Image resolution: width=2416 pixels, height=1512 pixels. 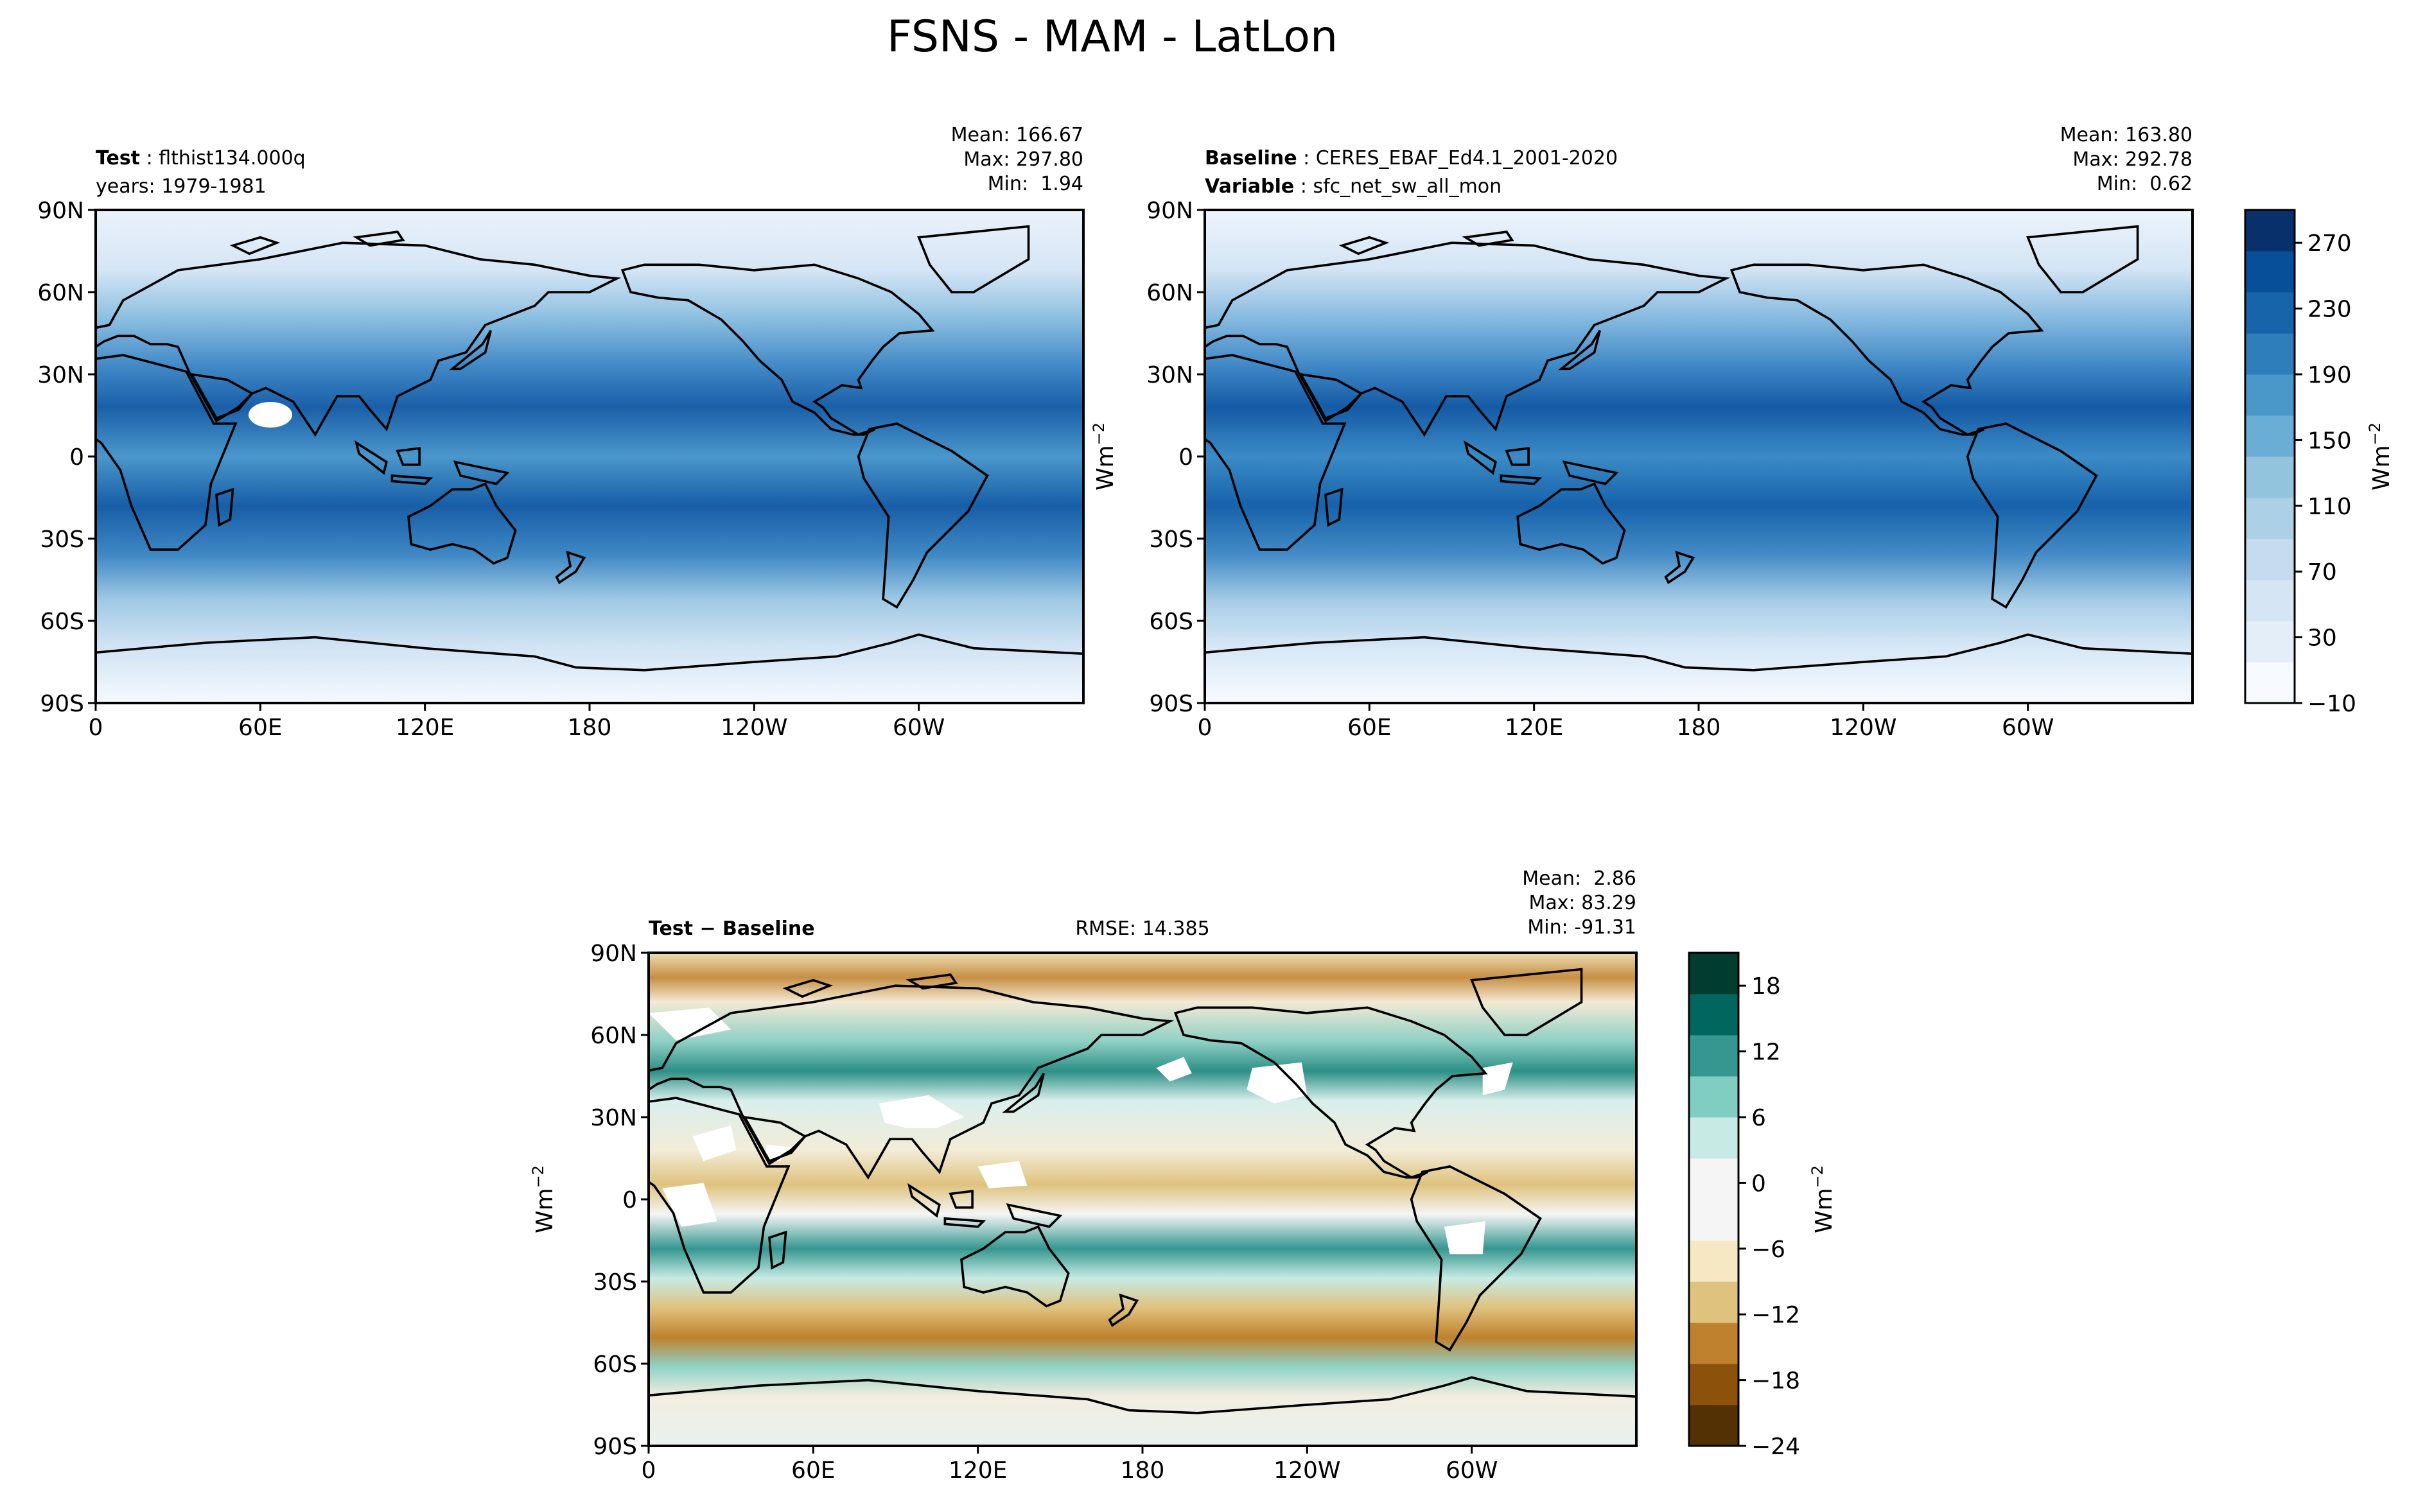 What do you see at coordinates (1307, 1470) in the screenshot?
I see `diff-lon-tick-label: 120W` at bounding box center [1307, 1470].